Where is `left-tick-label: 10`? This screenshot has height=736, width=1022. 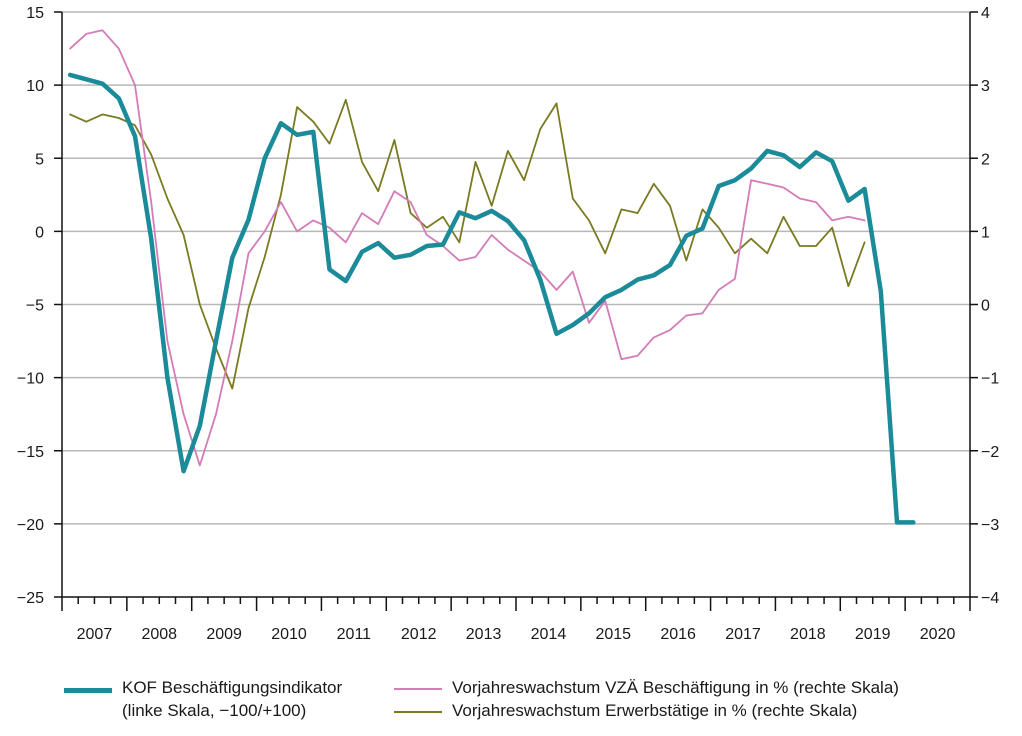 left-tick-label: 10 is located at coordinates (35, 86).